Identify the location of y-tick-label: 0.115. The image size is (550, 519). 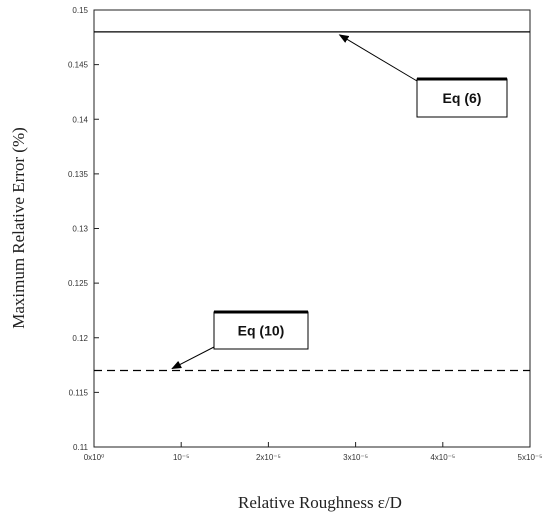
(79, 392).